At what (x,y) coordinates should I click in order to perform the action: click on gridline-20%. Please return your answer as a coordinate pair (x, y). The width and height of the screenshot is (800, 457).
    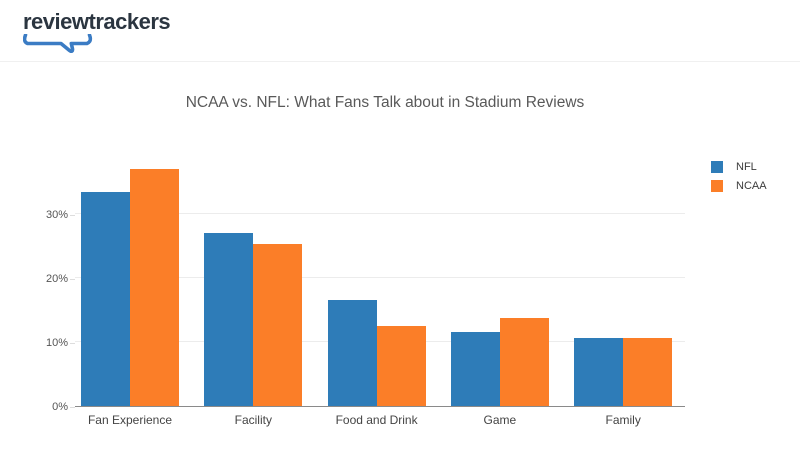
    Looking at the image, I should click on (380, 277).